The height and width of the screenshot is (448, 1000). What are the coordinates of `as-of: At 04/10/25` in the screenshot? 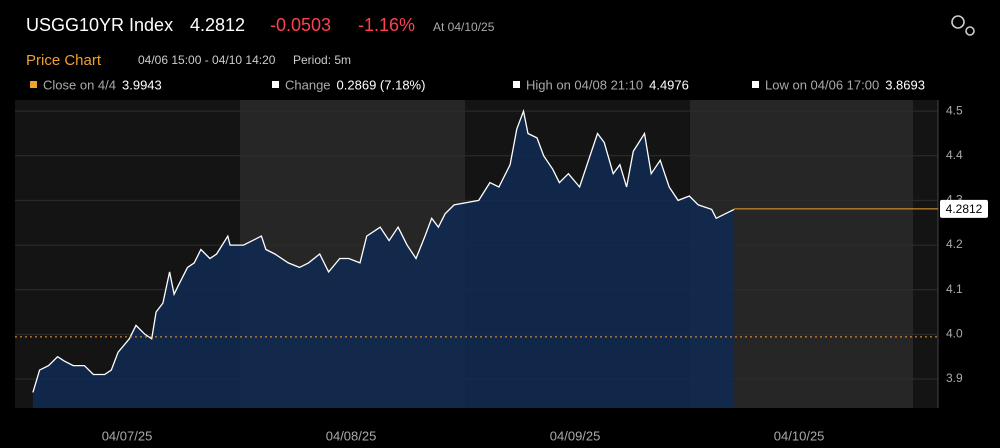 It's located at (464, 27).